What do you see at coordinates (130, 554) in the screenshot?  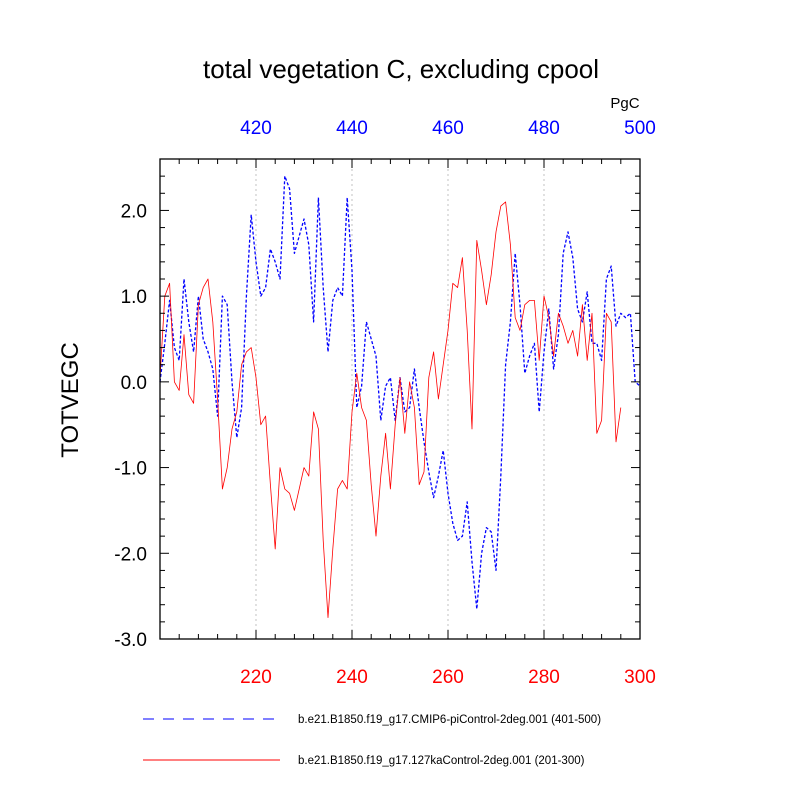 I see `y-tick-label: -2.0` at bounding box center [130, 554].